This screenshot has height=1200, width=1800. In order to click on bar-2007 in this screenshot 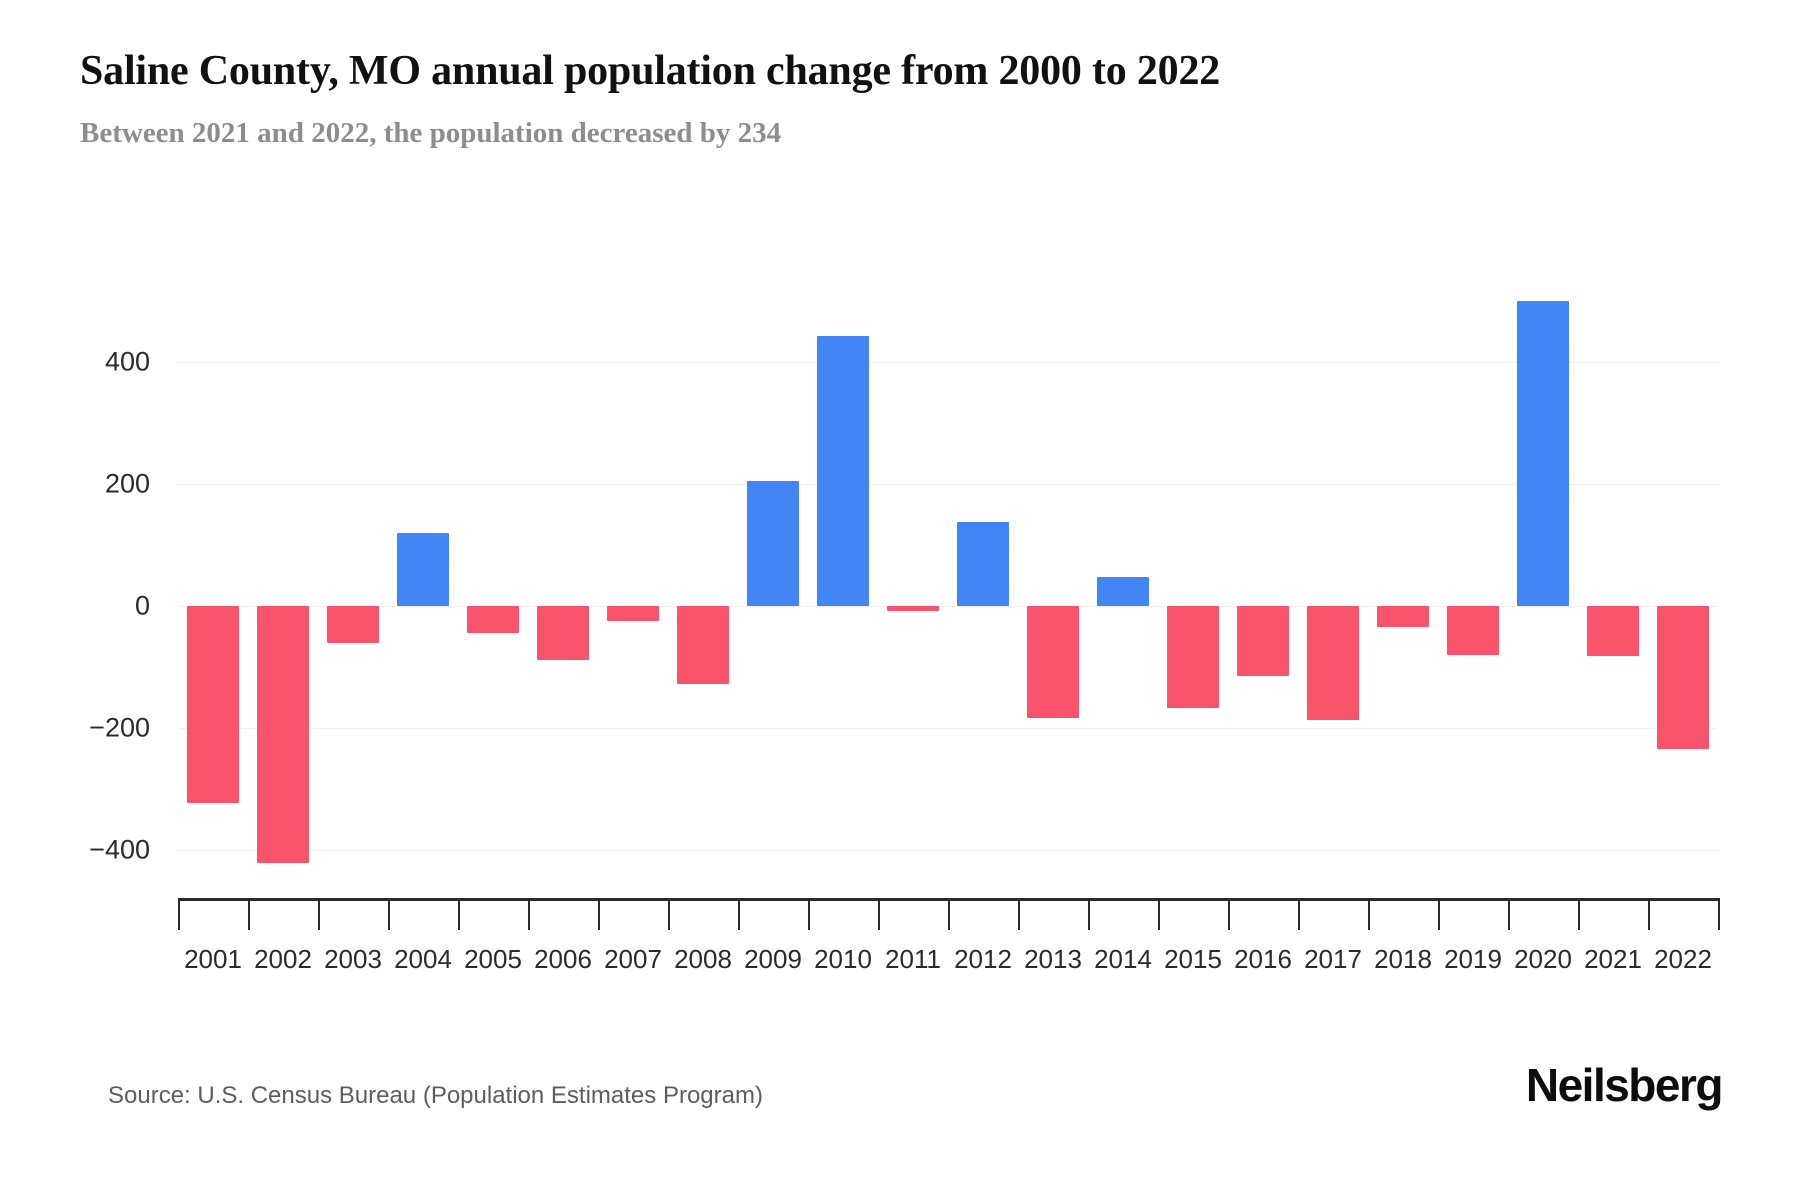, I will do `click(633, 614)`.